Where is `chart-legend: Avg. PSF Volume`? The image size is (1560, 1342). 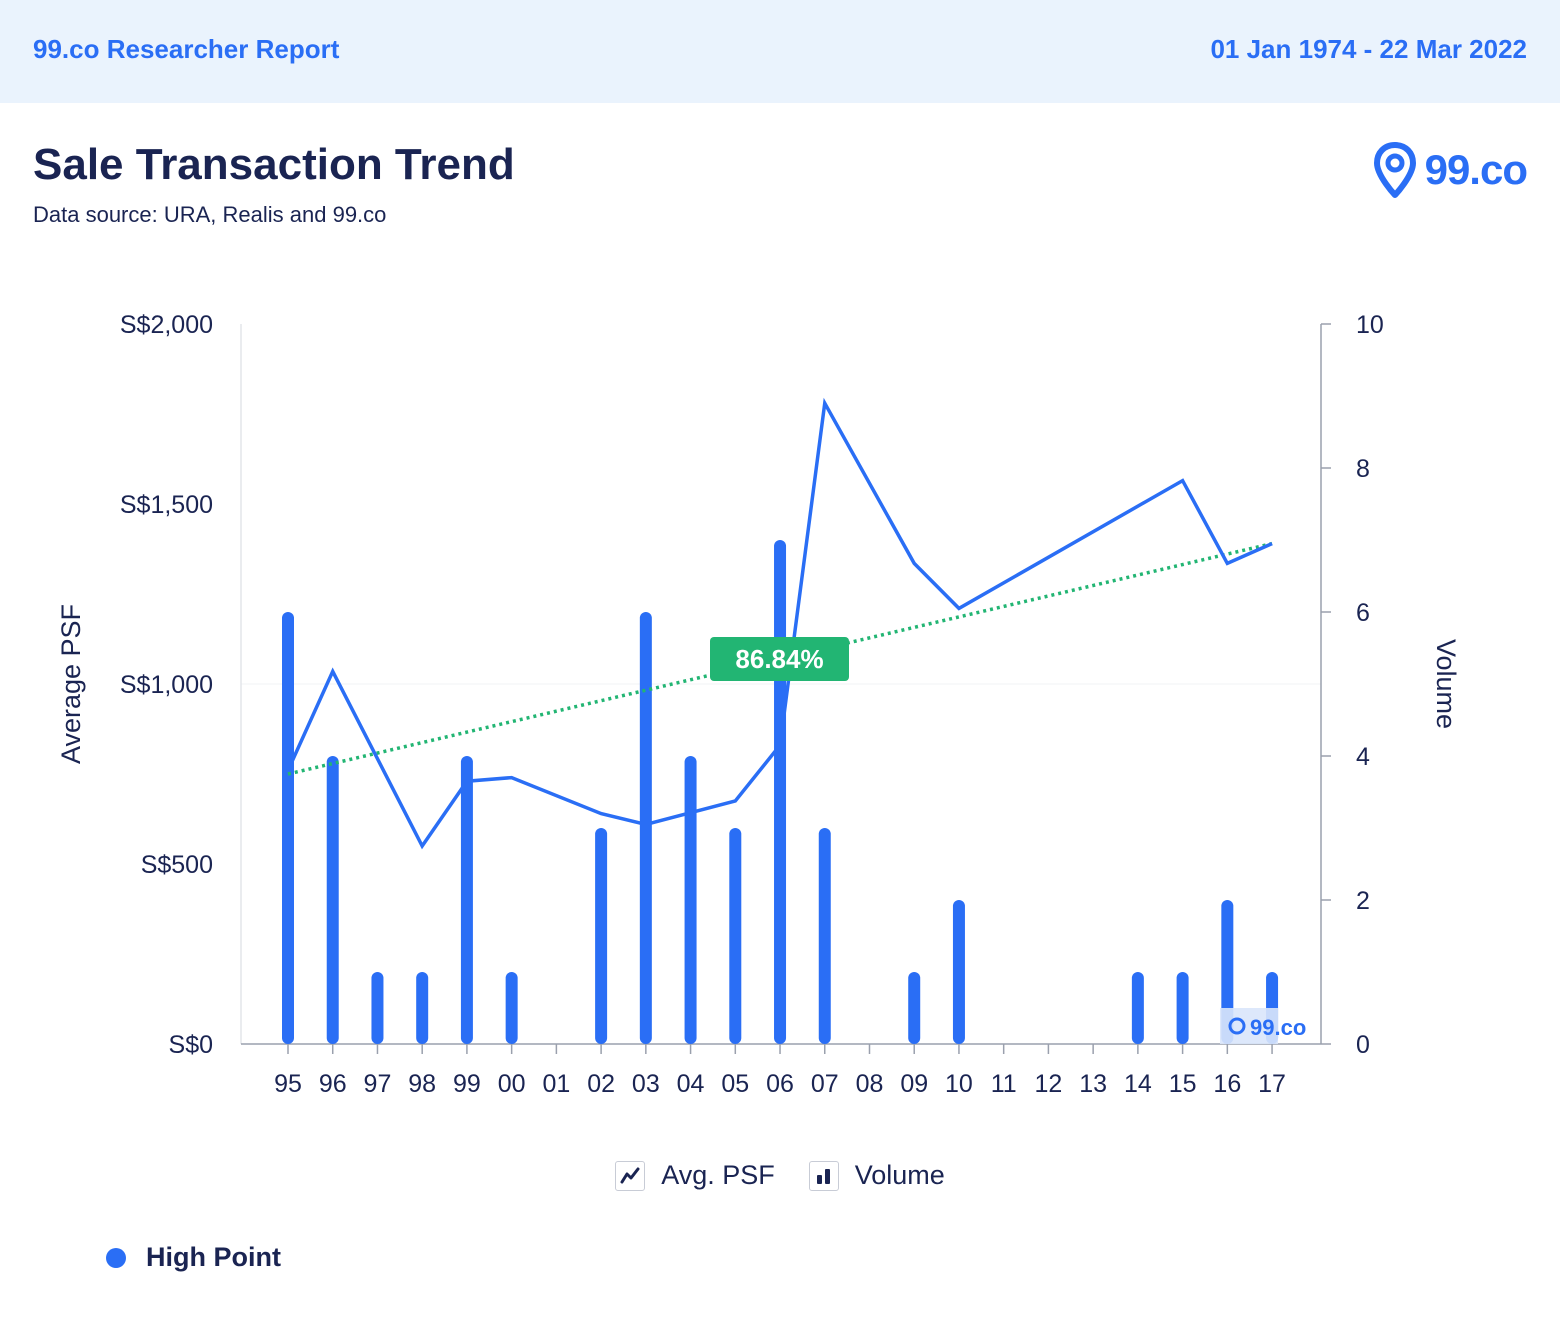
chart-legend: Avg. PSF Volume is located at coordinates (780, 1175).